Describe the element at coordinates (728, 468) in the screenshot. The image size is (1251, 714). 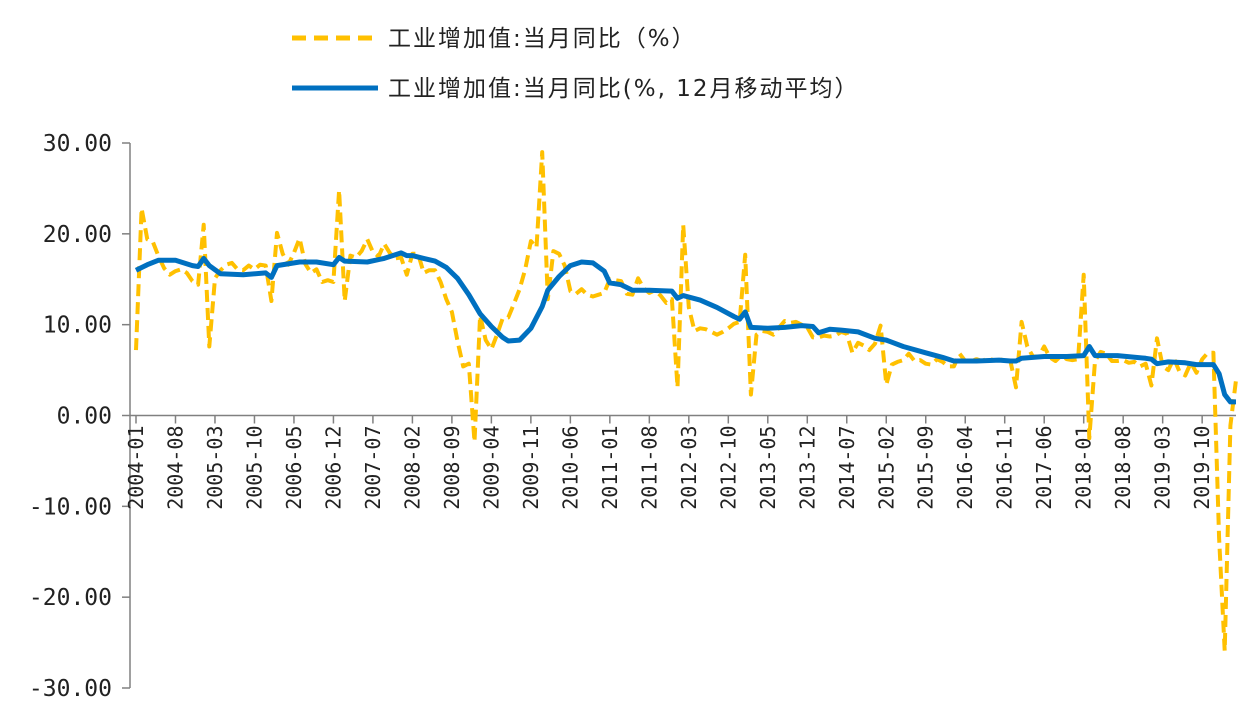
I see `x-tick-label: 2012-10` at that location.